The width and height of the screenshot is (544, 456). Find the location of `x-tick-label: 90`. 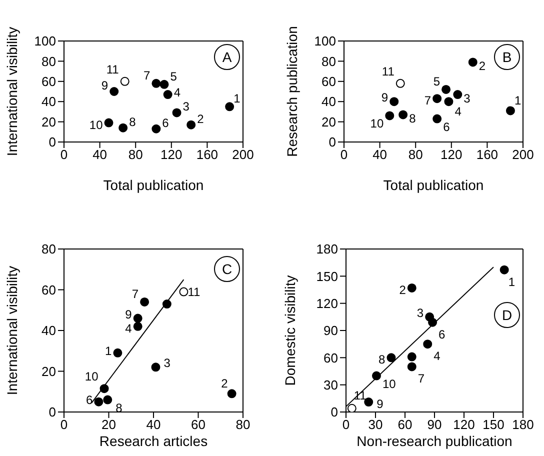

x-tick-label: 90 is located at coordinates (434, 424).